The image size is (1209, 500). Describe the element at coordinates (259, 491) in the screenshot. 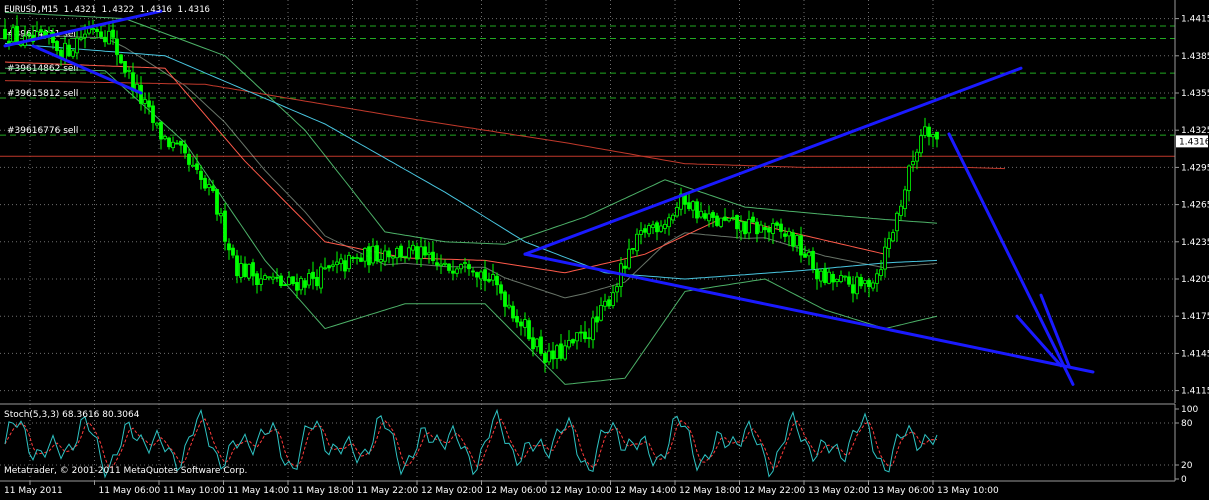

I see `time-tick-label: 11 May 14:00` at that location.